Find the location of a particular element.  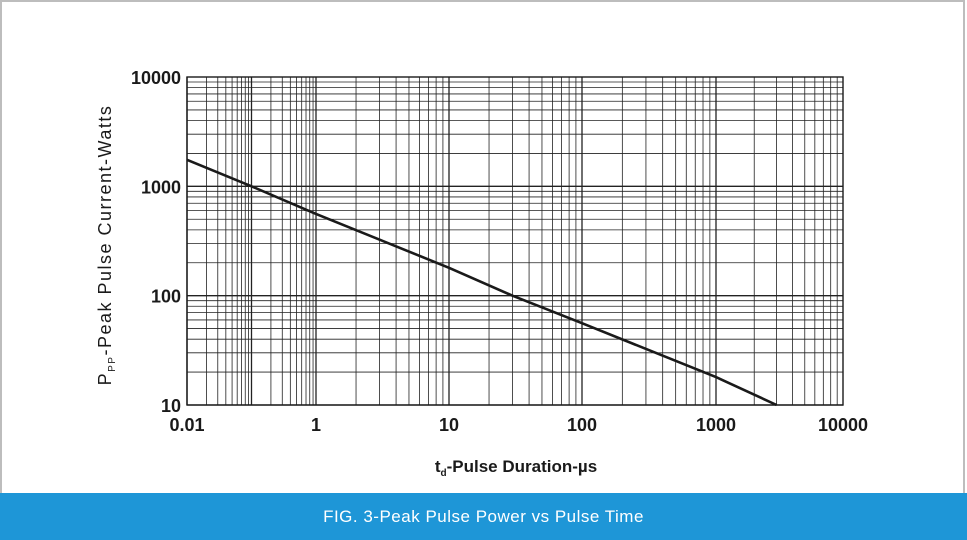

y-axis-label: PPP-Peak Pulse Current-Watts is located at coordinates (106, 245).